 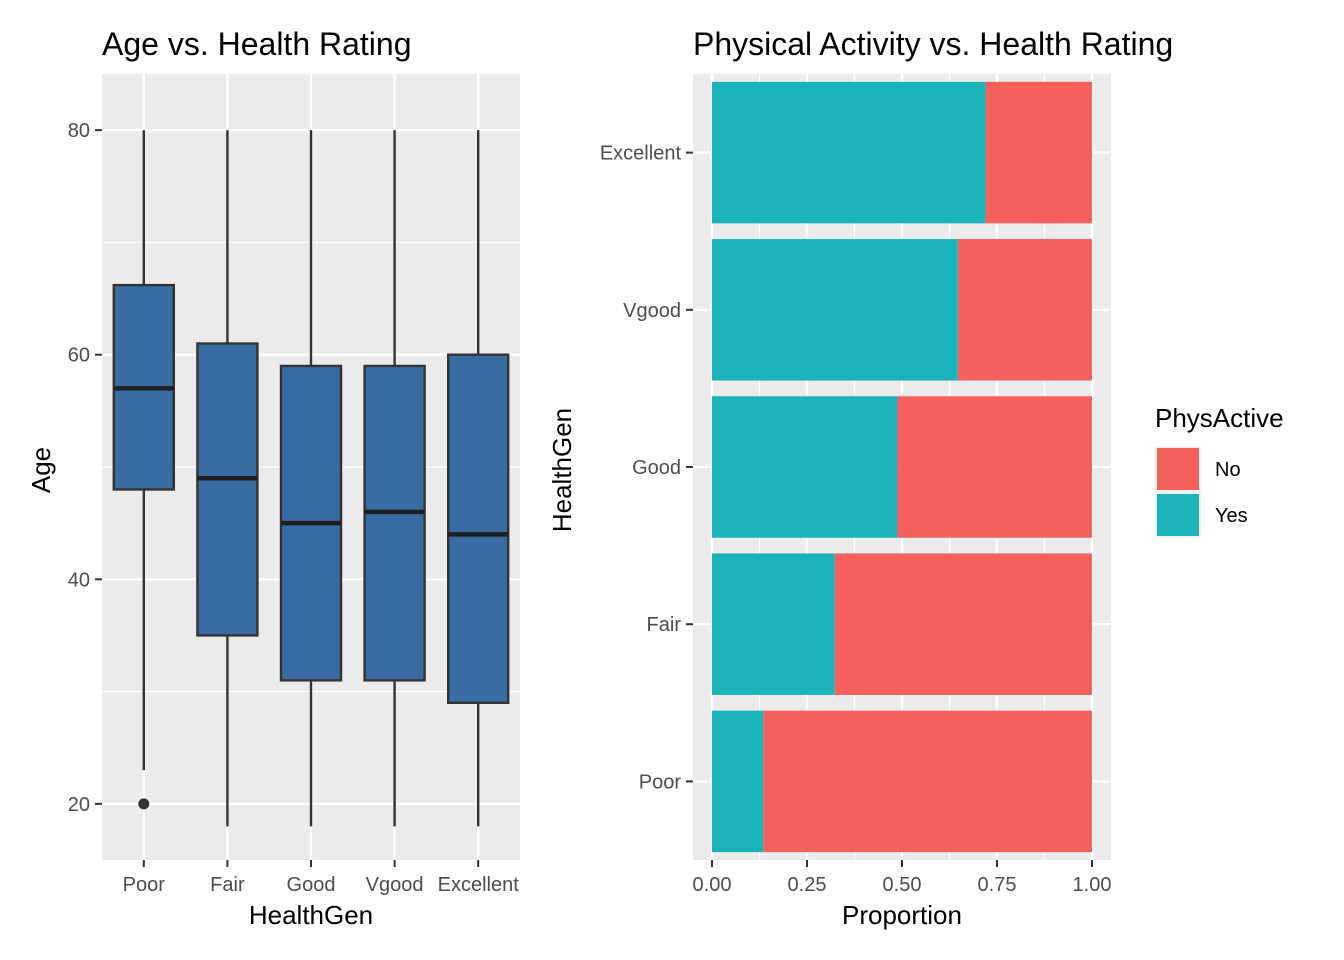 I want to click on y-tick-label: Good, so click(x=656, y=468).